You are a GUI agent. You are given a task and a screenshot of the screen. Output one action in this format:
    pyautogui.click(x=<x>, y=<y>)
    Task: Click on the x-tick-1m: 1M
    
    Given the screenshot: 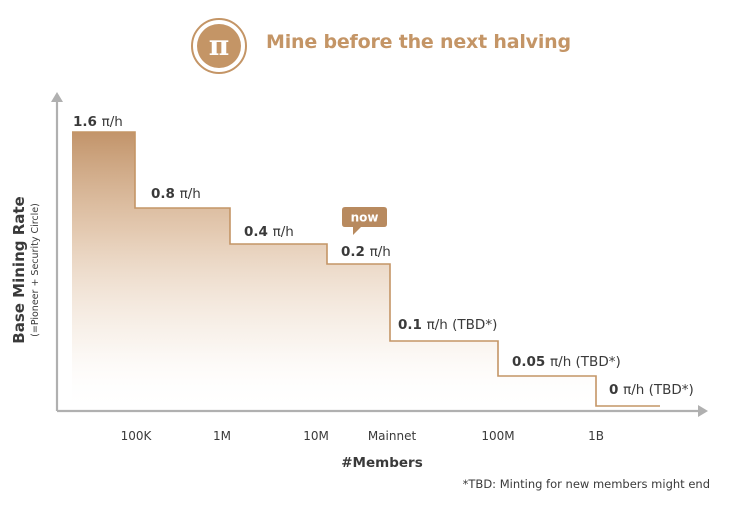 What is the action you would take?
    pyautogui.click(x=222, y=436)
    